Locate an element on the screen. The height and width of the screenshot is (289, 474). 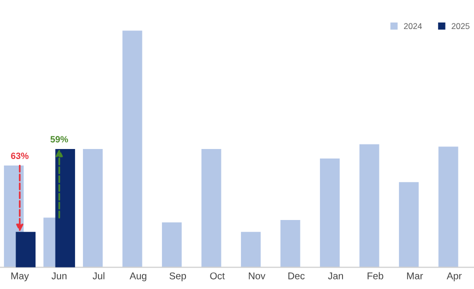
x-tick-label: May is located at coordinates (20, 277).